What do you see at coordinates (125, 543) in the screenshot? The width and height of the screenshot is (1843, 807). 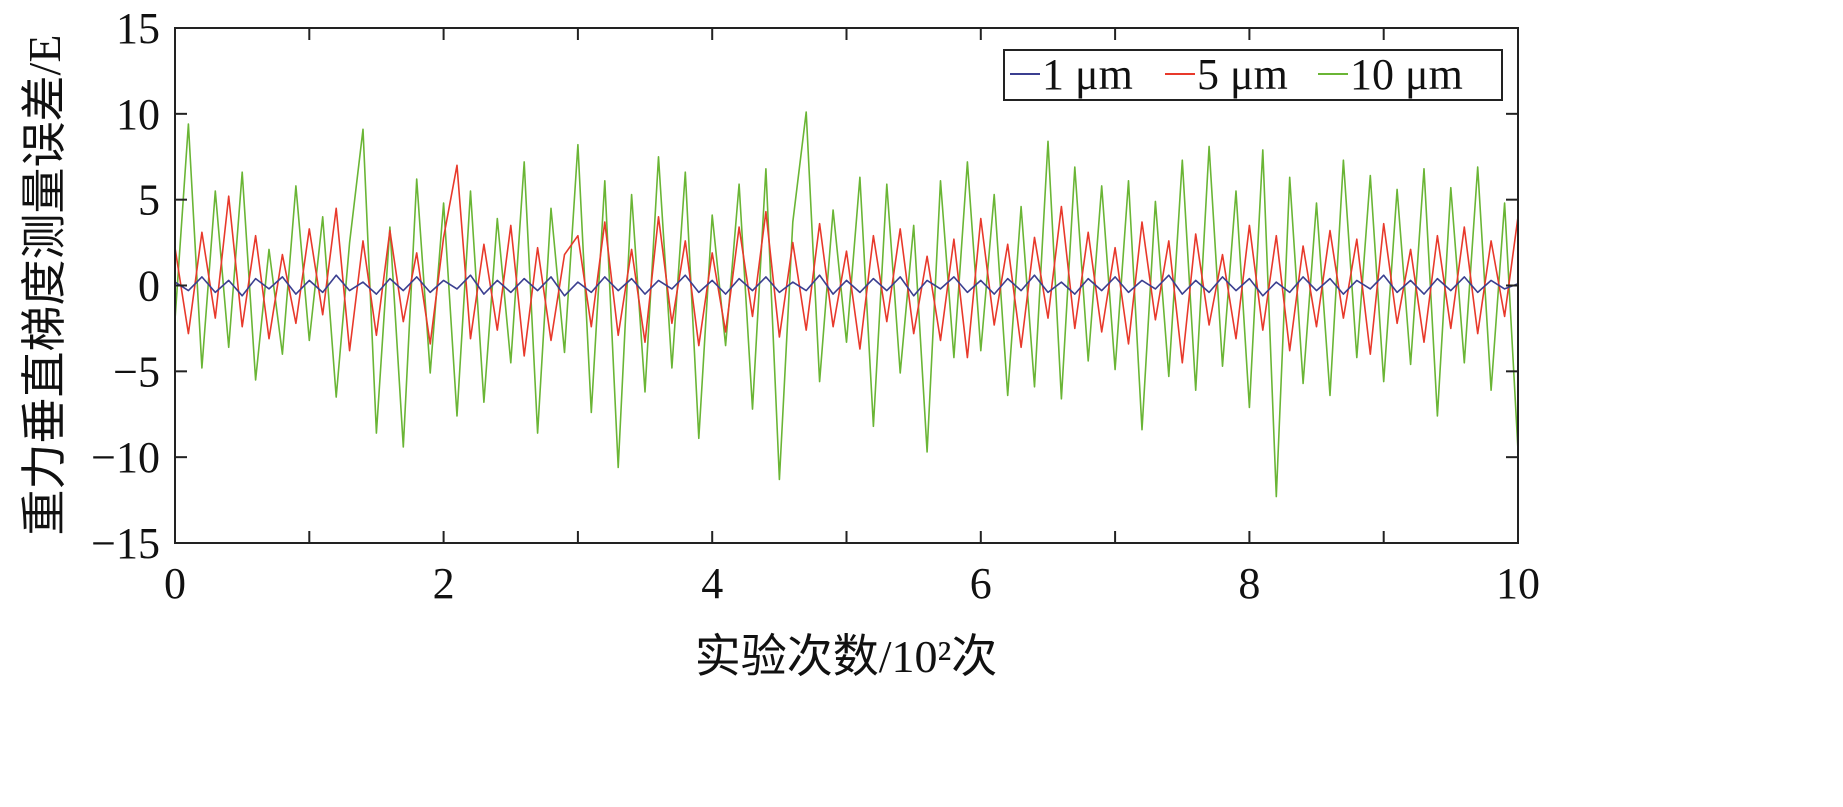 I see `y-tick-label: −15` at bounding box center [125, 543].